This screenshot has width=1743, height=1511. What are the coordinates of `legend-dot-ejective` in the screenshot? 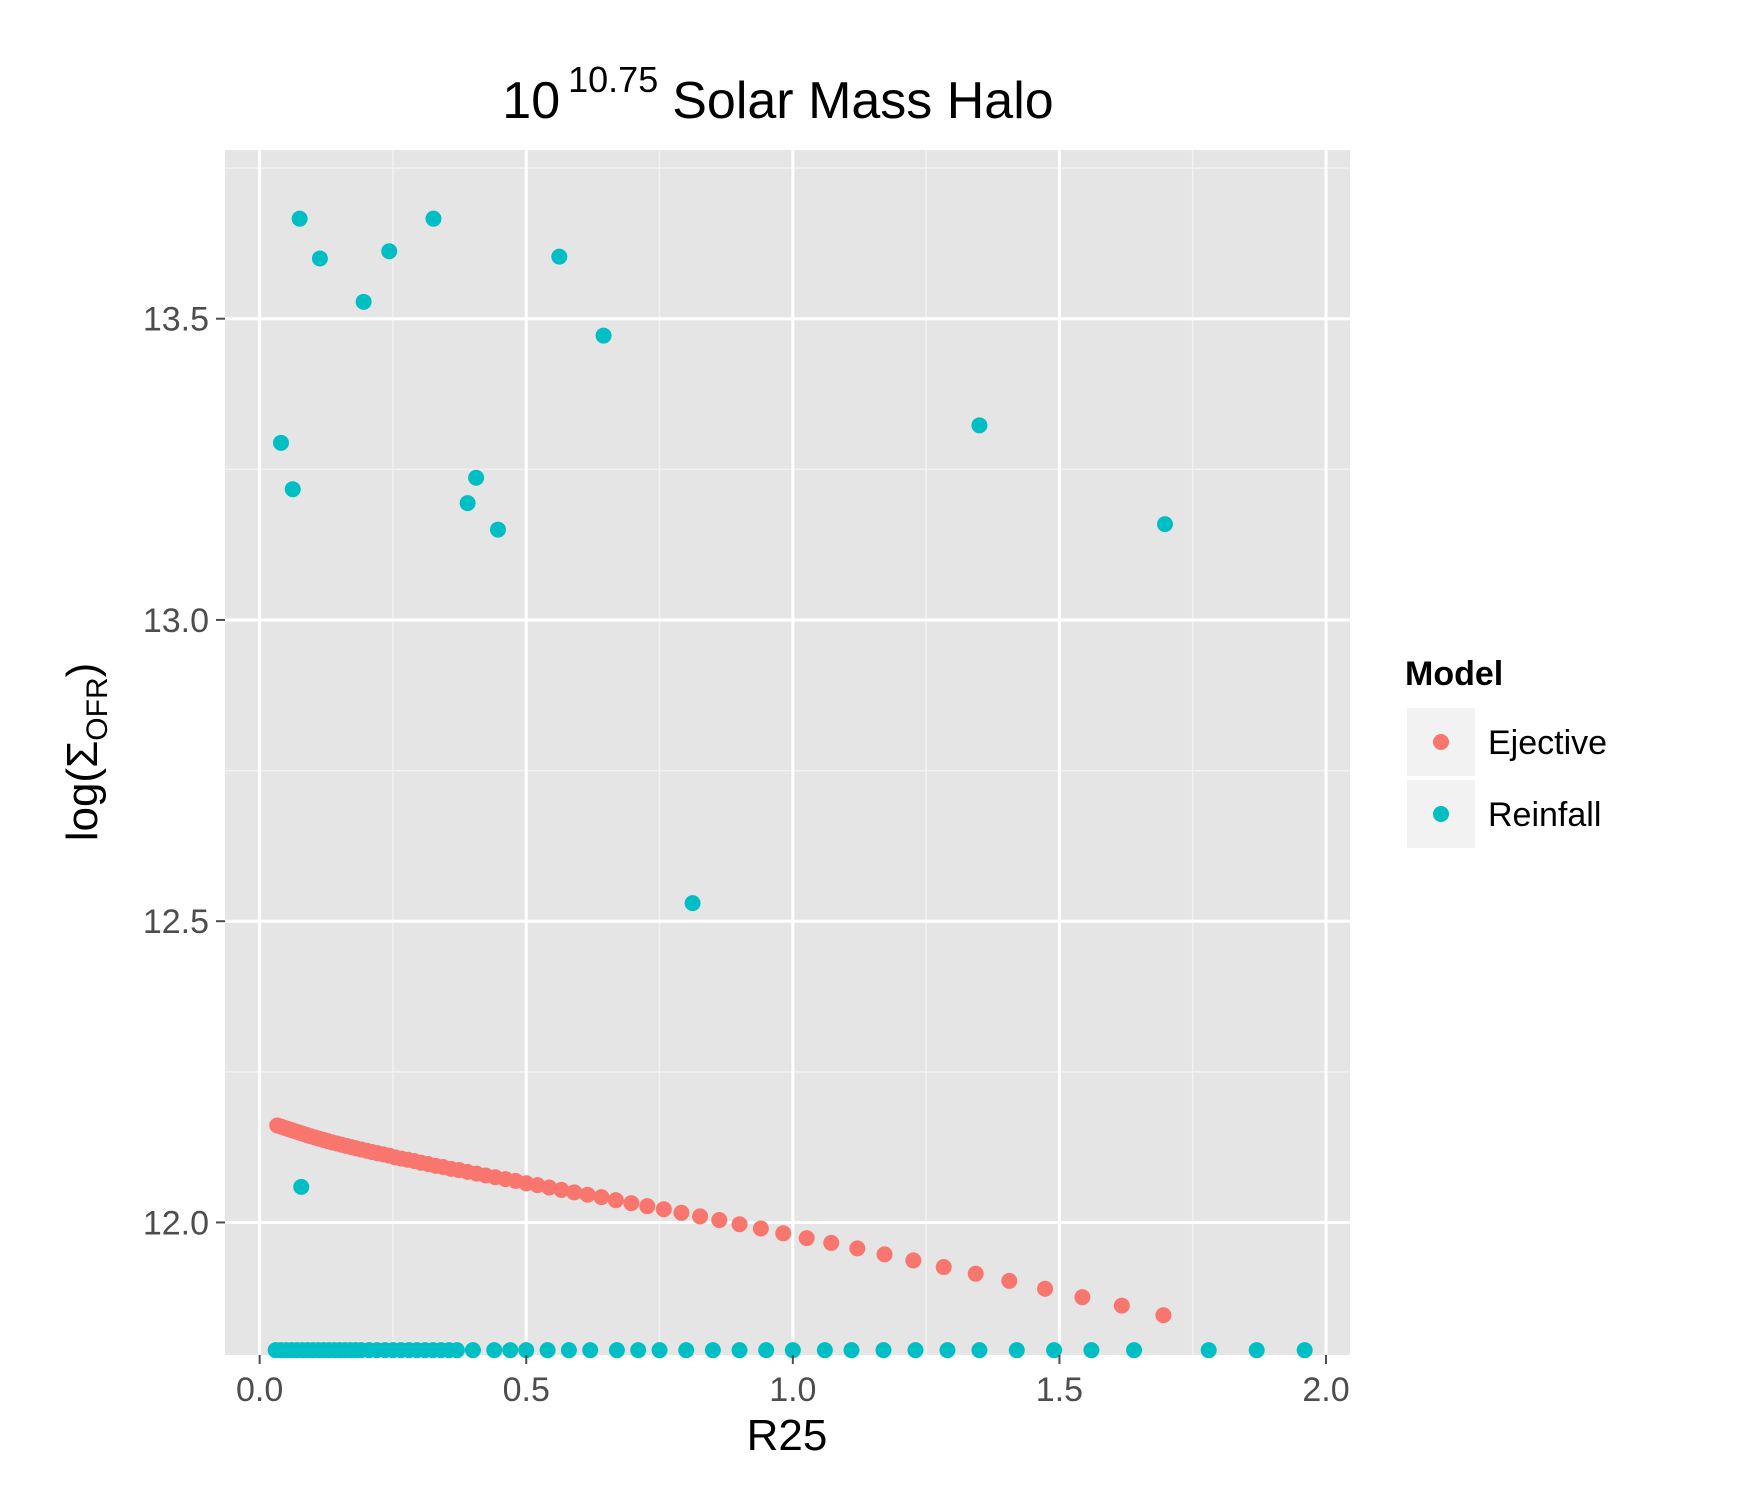 It's located at (1441, 742).